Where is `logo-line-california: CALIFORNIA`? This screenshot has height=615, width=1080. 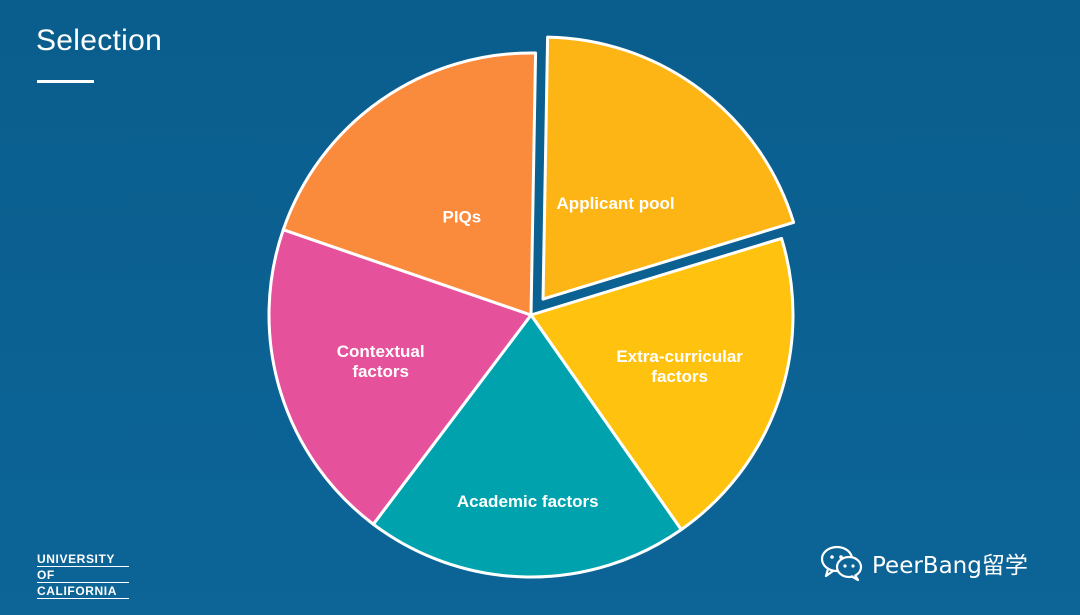
logo-line-california: CALIFORNIA is located at coordinates (83, 591).